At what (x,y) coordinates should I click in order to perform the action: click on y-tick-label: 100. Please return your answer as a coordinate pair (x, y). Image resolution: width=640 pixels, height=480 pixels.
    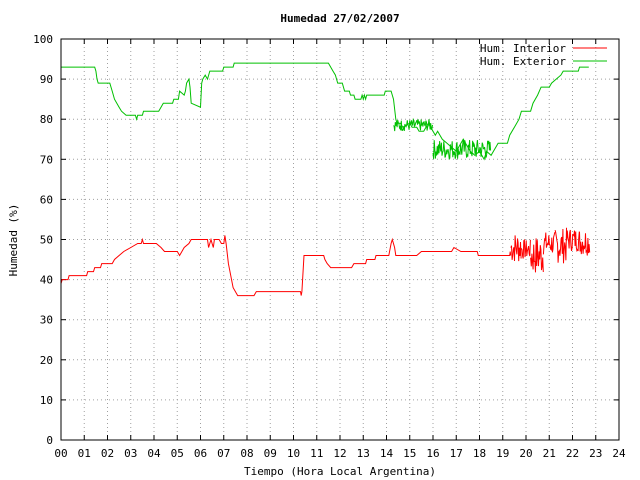
    Looking at the image, I should click on (43, 39).